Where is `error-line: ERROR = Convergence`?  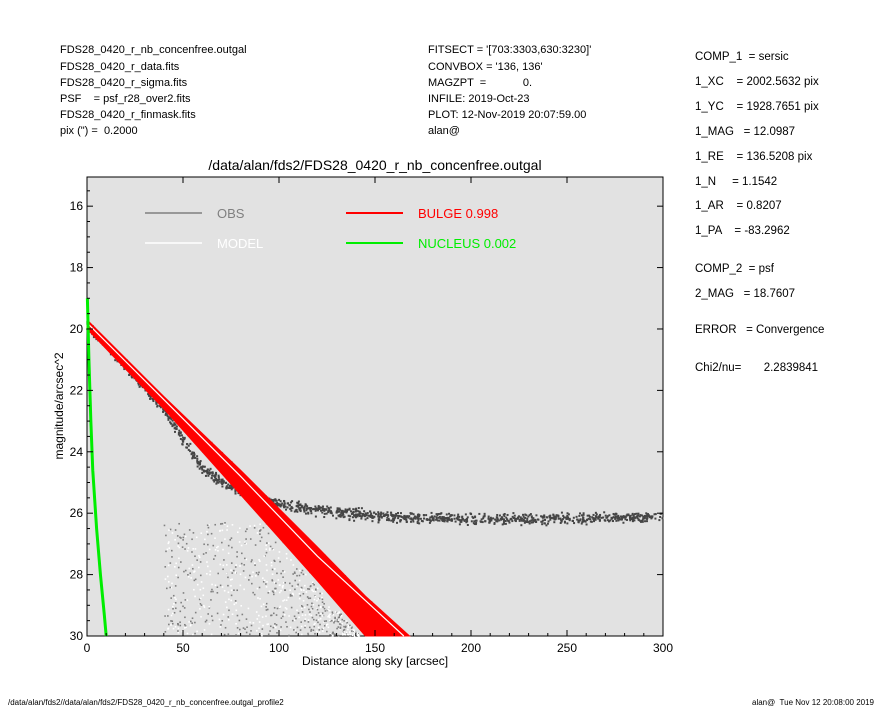 error-line: ERROR = Convergence is located at coordinates (760, 330).